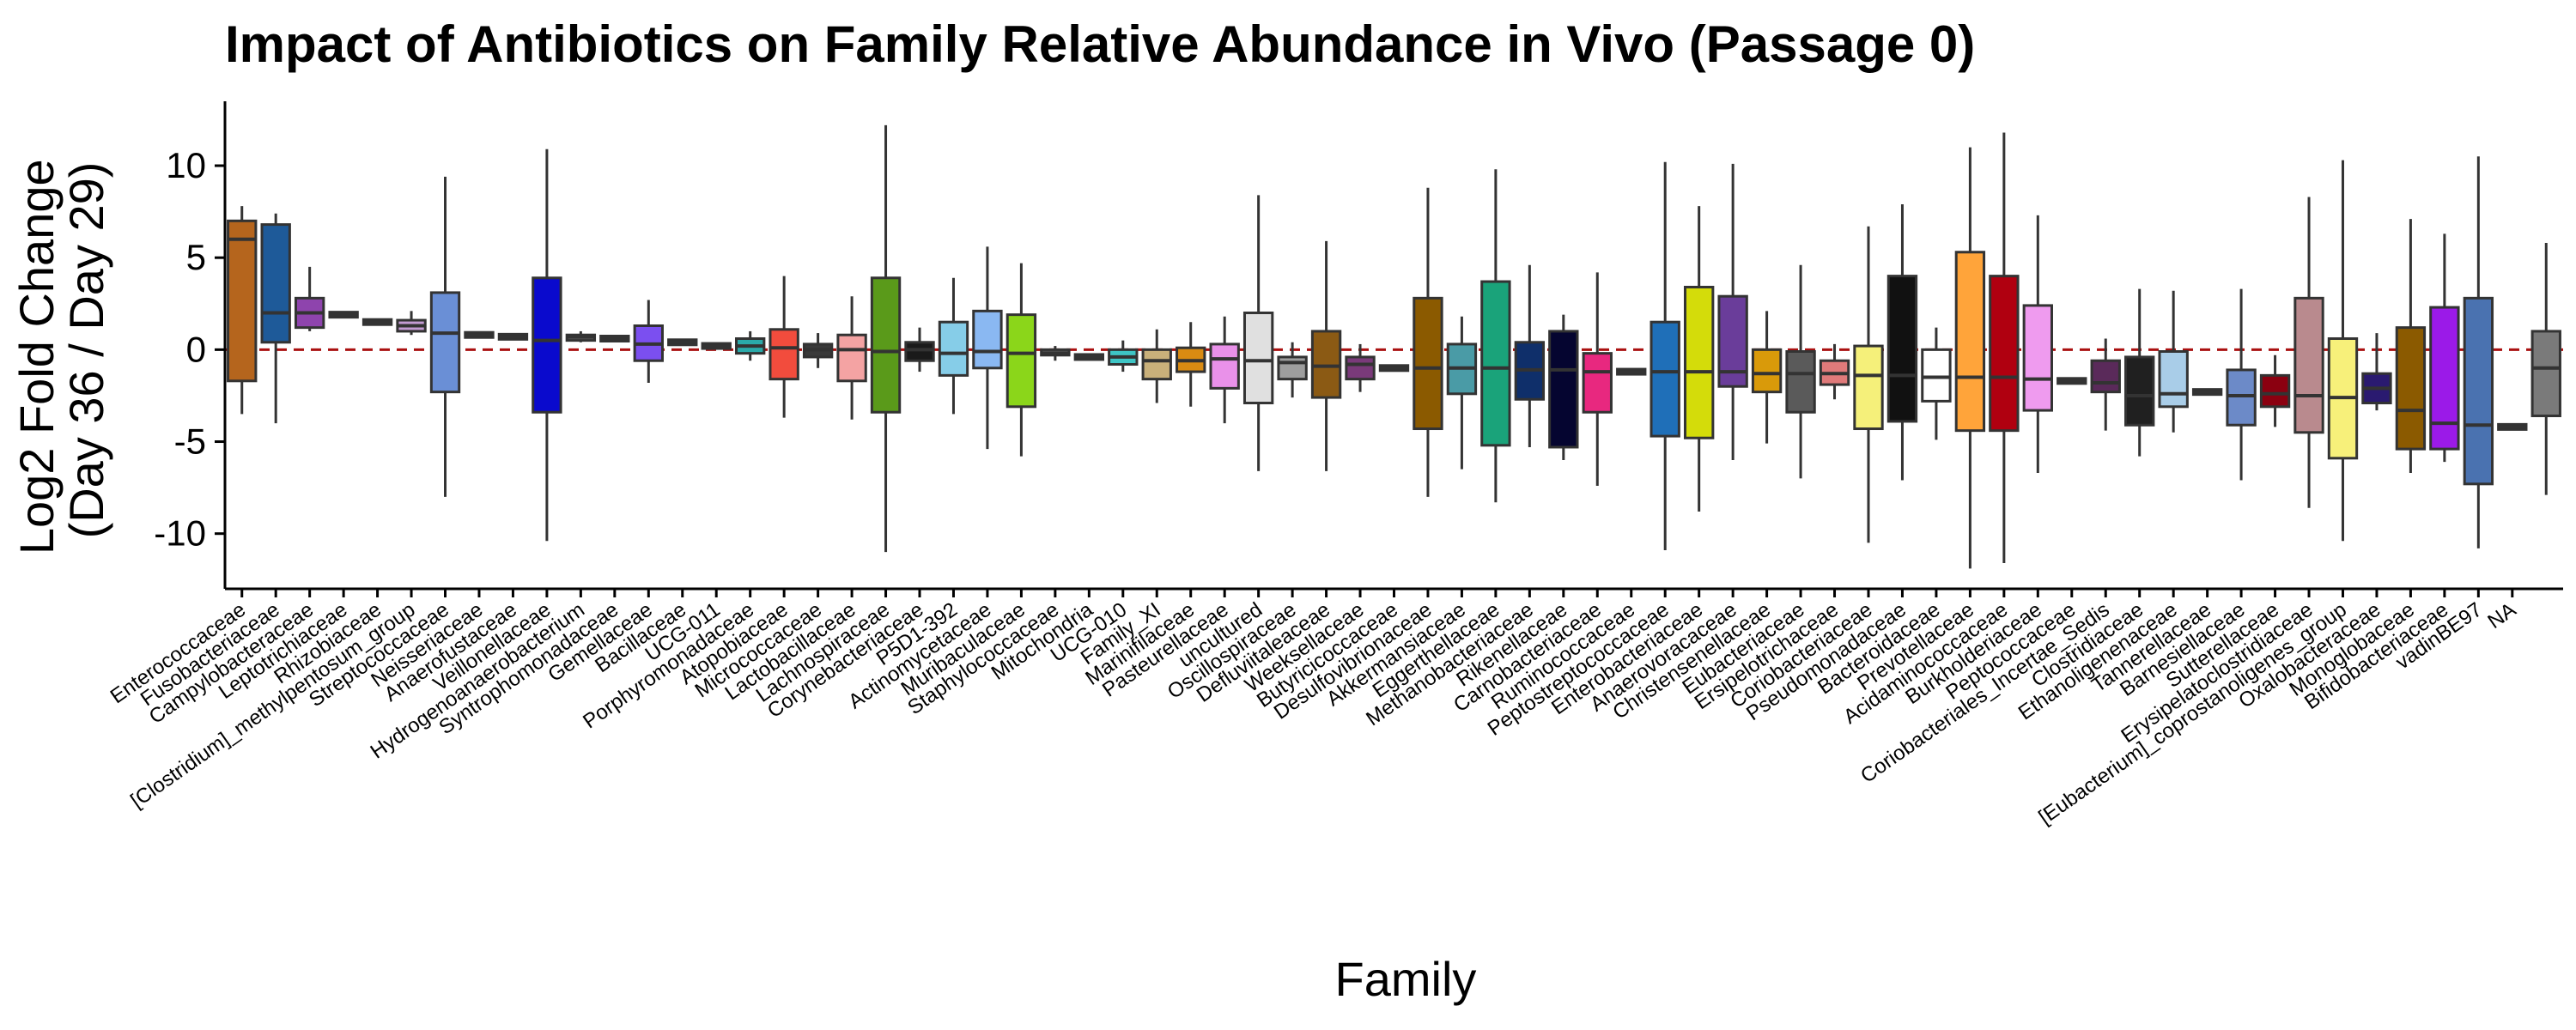  Describe the element at coordinates (2501, 615) in the screenshot. I see `x-tick-label: NA` at that location.